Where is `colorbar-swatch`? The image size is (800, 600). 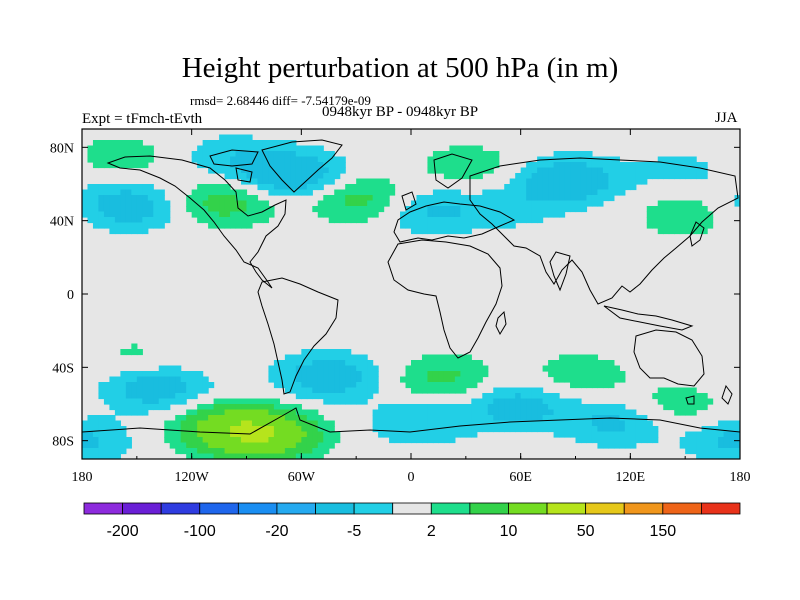
colorbar-swatch is located at coordinates (180, 508).